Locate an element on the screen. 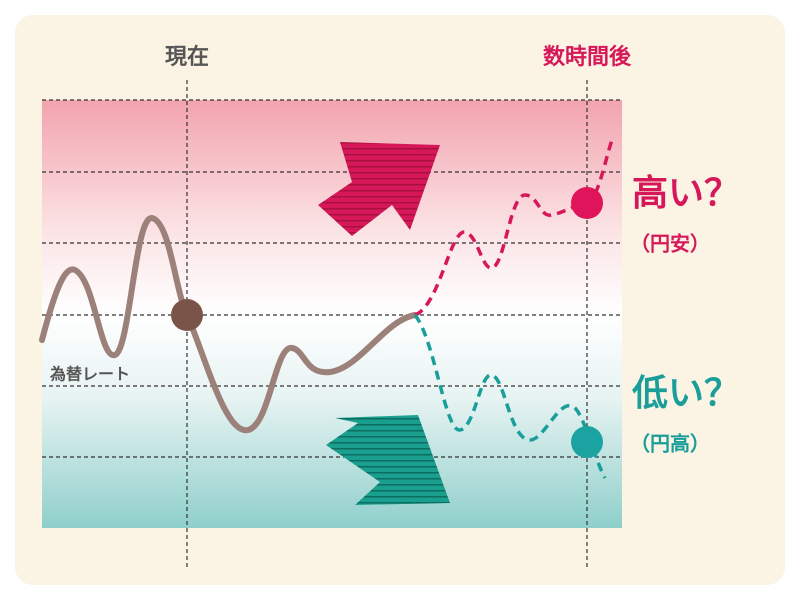  low-note: （円高） is located at coordinates (670, 444).